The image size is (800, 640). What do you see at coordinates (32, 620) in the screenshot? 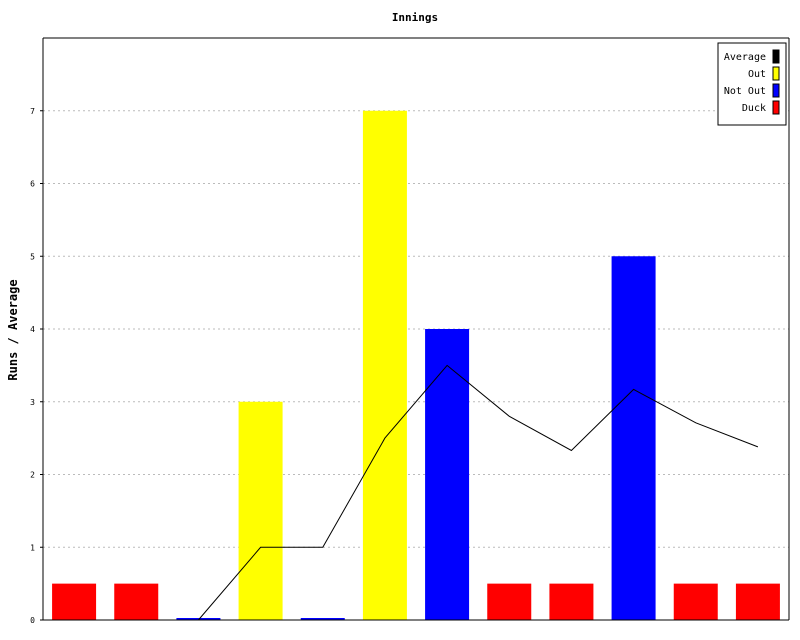
I see `y-tick-label: 0` at bounding box center [32, 620].